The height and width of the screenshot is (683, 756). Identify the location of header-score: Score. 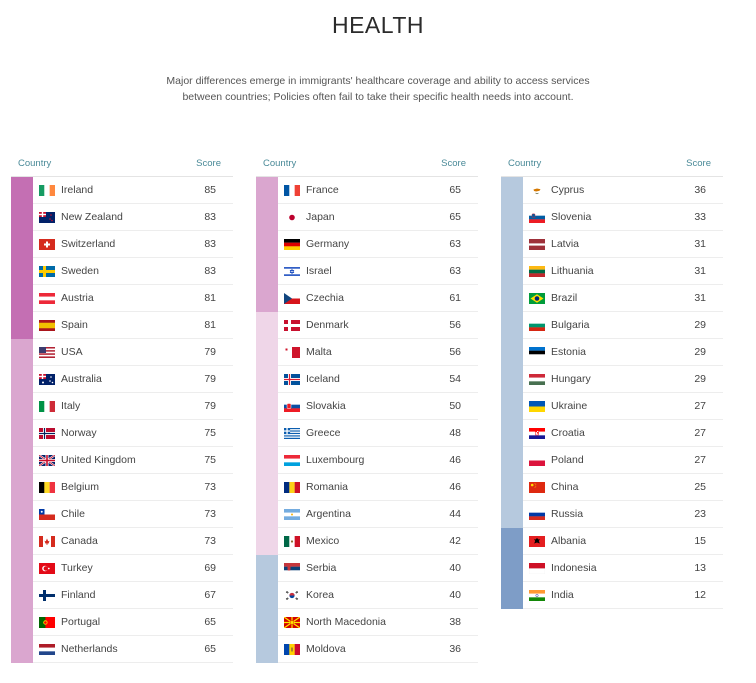
(698, 163).